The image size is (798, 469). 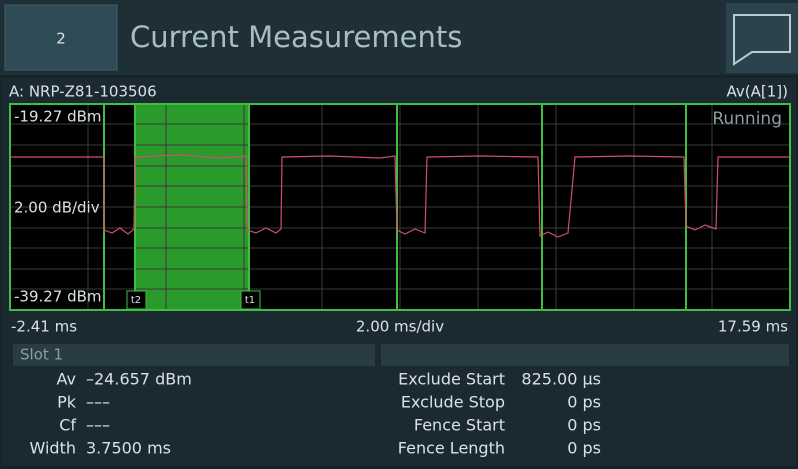 I want to click on channel-label: Av(A[1]), so click(x=757, y=92).